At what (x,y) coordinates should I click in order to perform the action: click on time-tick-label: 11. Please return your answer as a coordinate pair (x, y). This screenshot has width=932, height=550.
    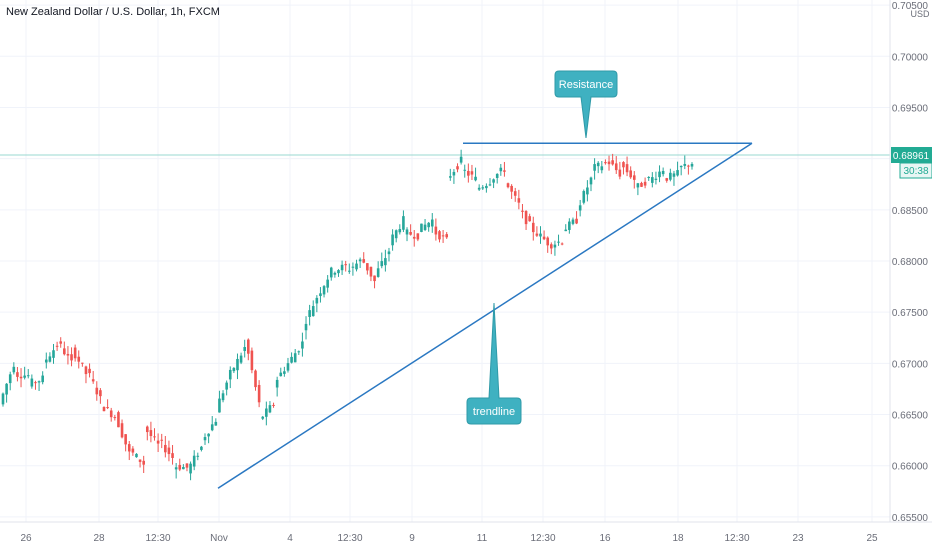
    Looking at the image, I should click on (482, 538).